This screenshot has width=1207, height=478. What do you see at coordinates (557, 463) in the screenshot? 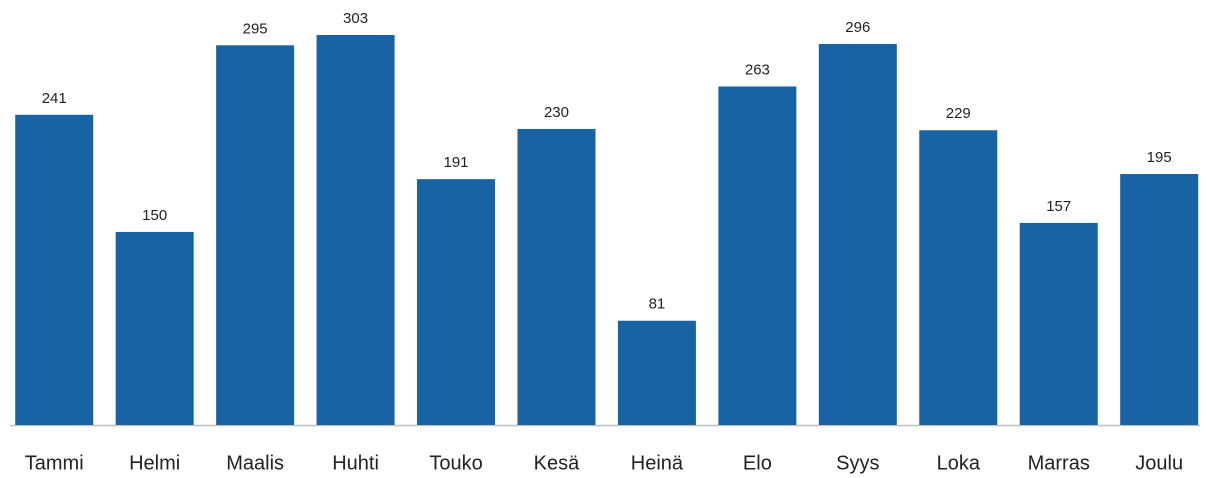
I see `x-tick-label: Kesä` at bounding box center [557, 463].